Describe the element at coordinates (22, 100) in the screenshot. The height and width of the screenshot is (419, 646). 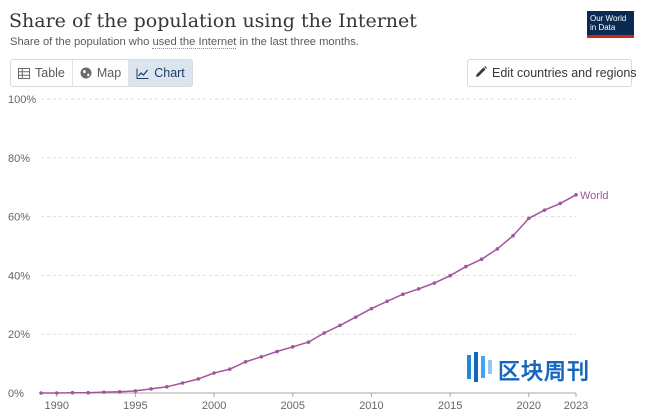
I see `y-tick-label: 100%` at that location.